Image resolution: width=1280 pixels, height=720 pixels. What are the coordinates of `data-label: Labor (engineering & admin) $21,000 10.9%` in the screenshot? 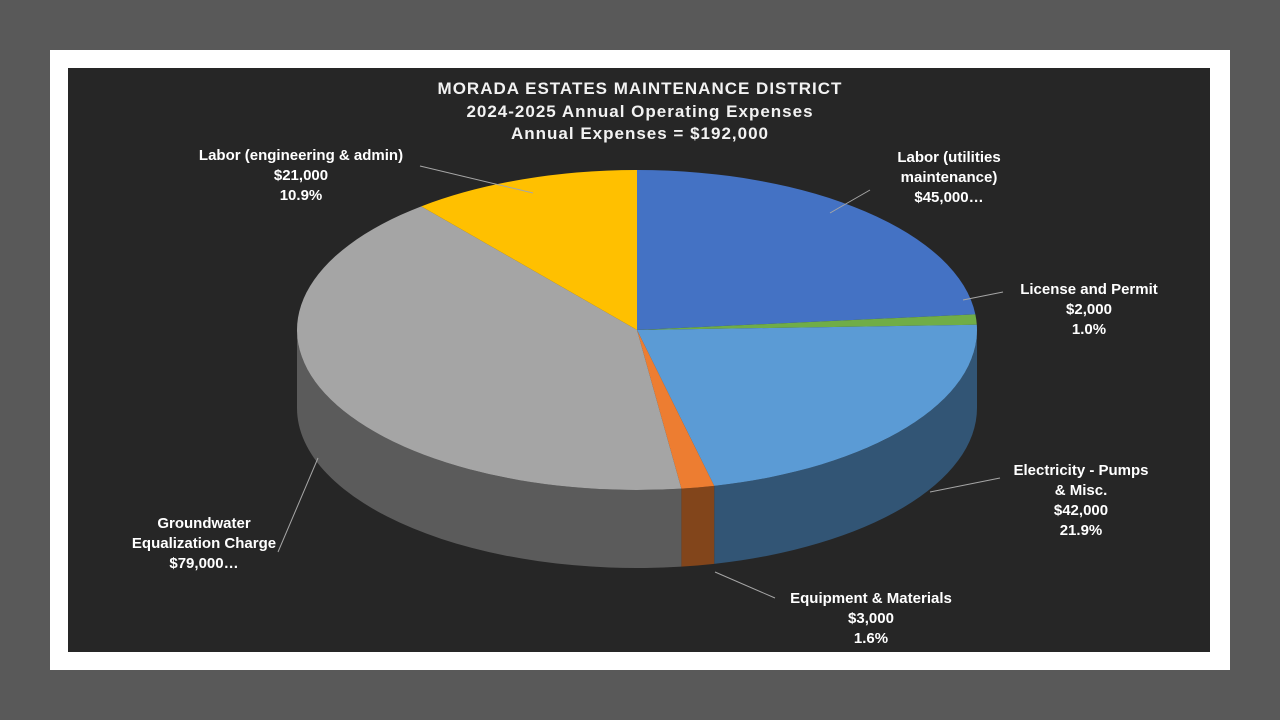 It's located at (301, 176).